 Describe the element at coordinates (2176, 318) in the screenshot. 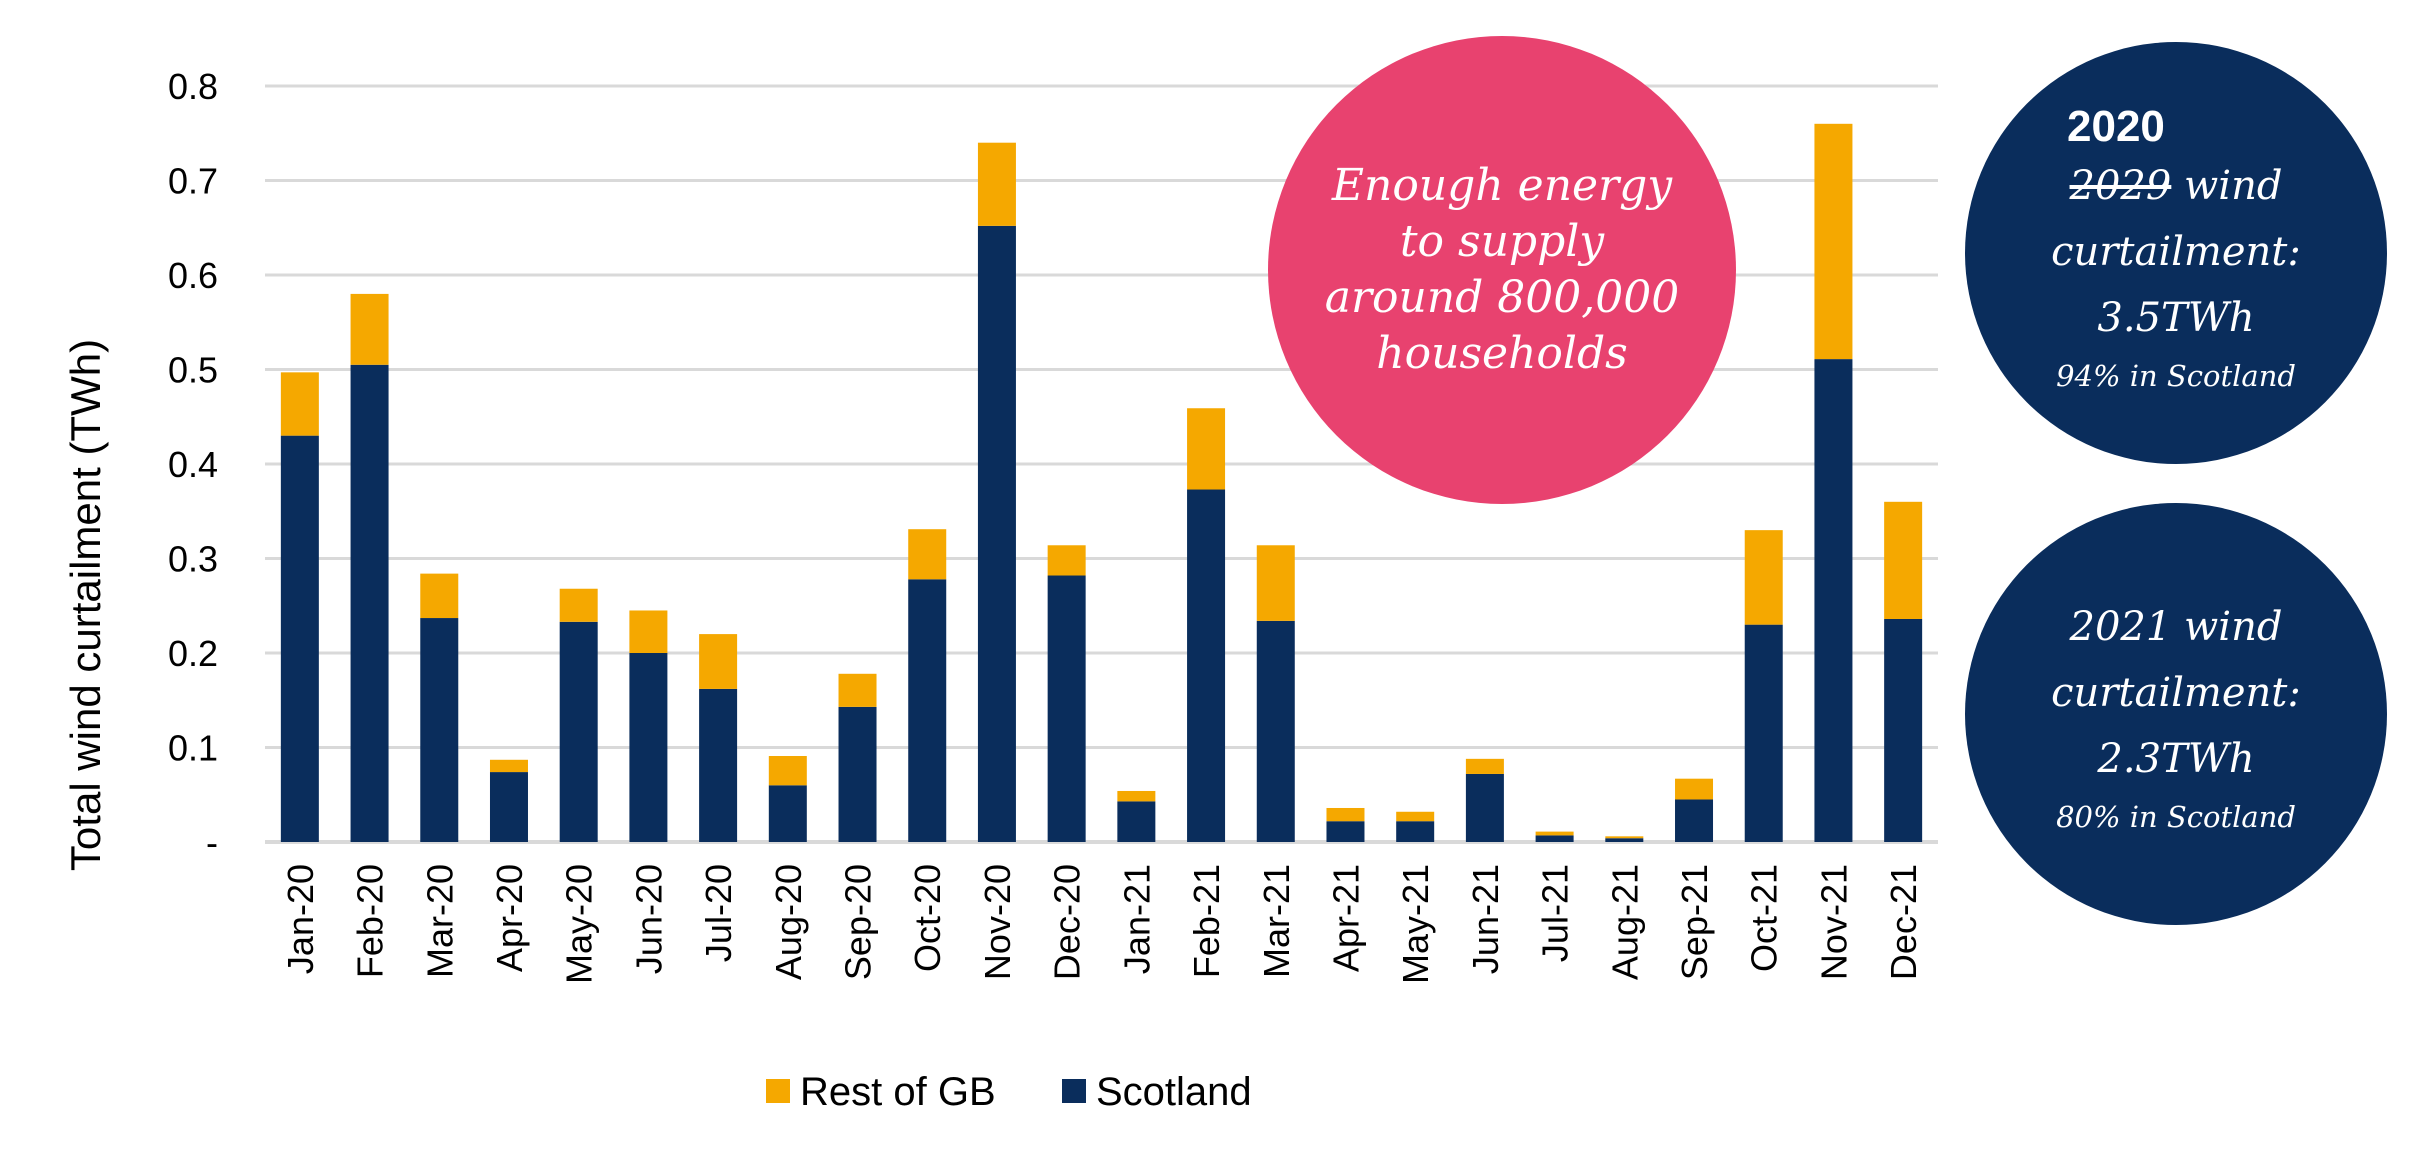

I see `callout-2020-total: 3.5TWh` at that location.